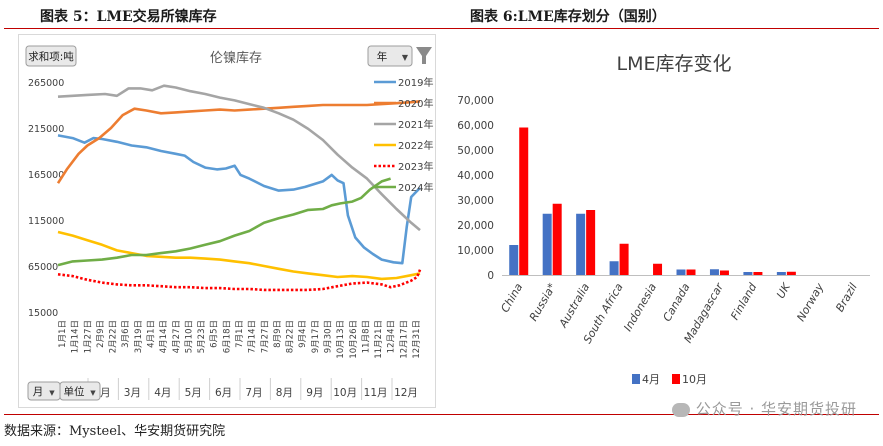 The width and height of the screenshot is (883, 446). I want to click on header-rule, so click(441, 28).